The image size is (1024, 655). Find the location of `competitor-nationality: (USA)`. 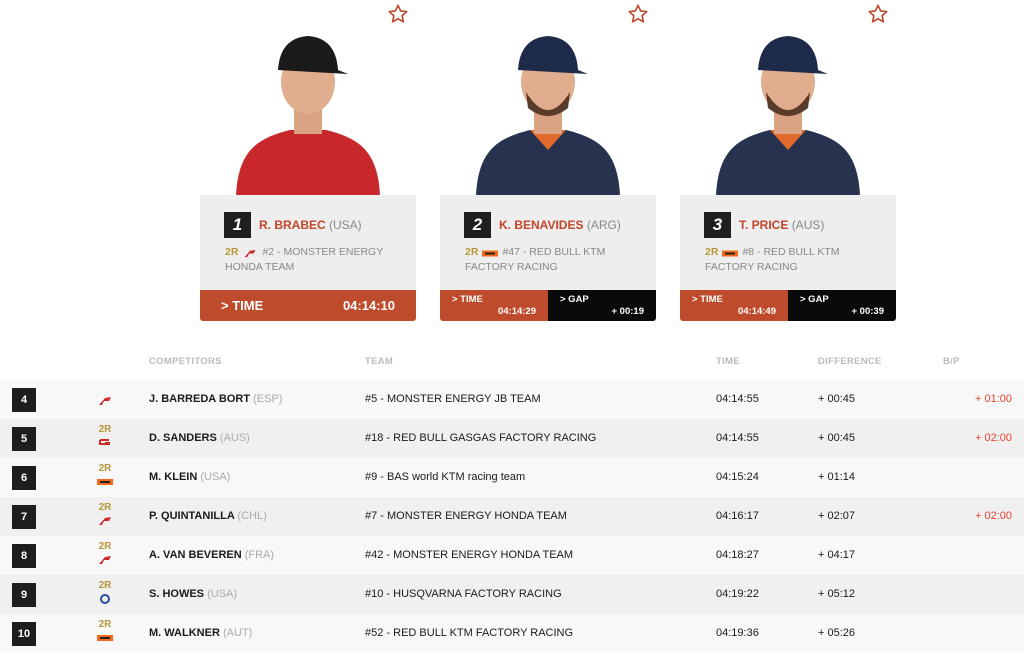

competitor-nationality: (USA) is located at coordinates (222, 594).